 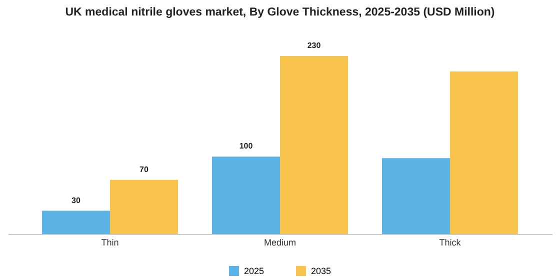 What do you see at coordinates (76, 200) in the screenshot?
I see `data-label: 30` at bounding box center [76, 200].